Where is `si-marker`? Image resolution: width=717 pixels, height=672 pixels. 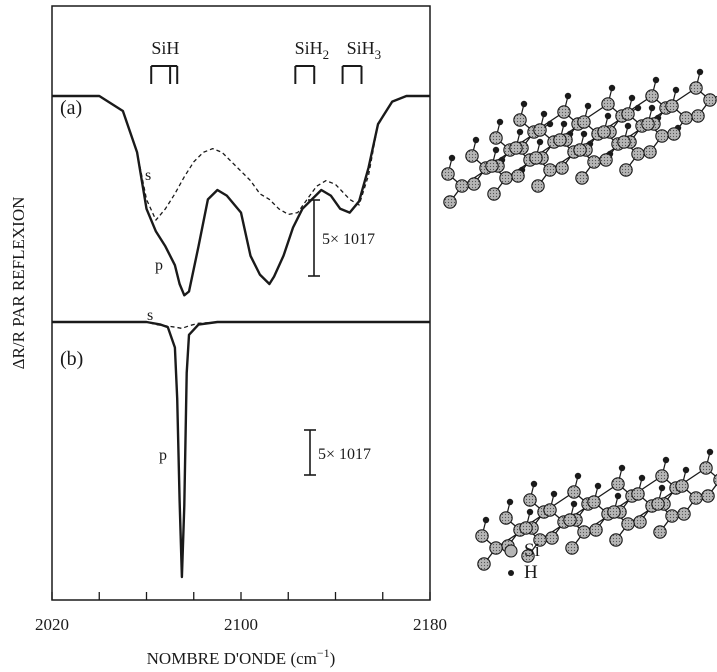 si-marker is located at coordinates (511, 551).